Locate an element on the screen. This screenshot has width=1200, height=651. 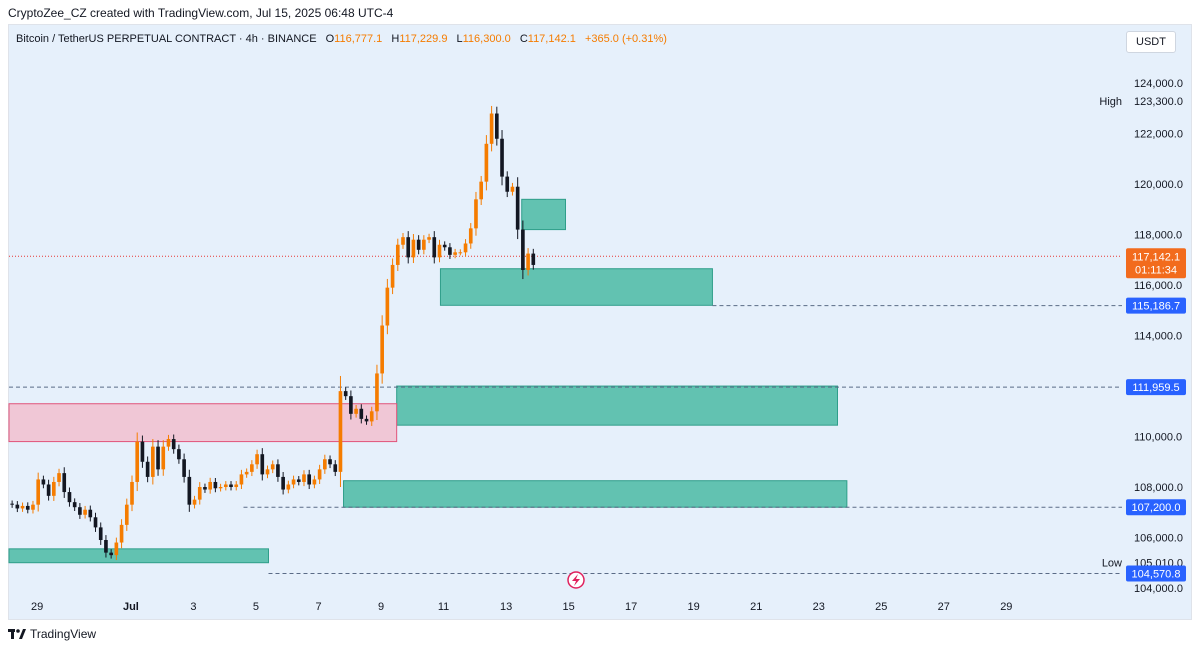
currency-button: USDT is located at coordinates (1151, 42).